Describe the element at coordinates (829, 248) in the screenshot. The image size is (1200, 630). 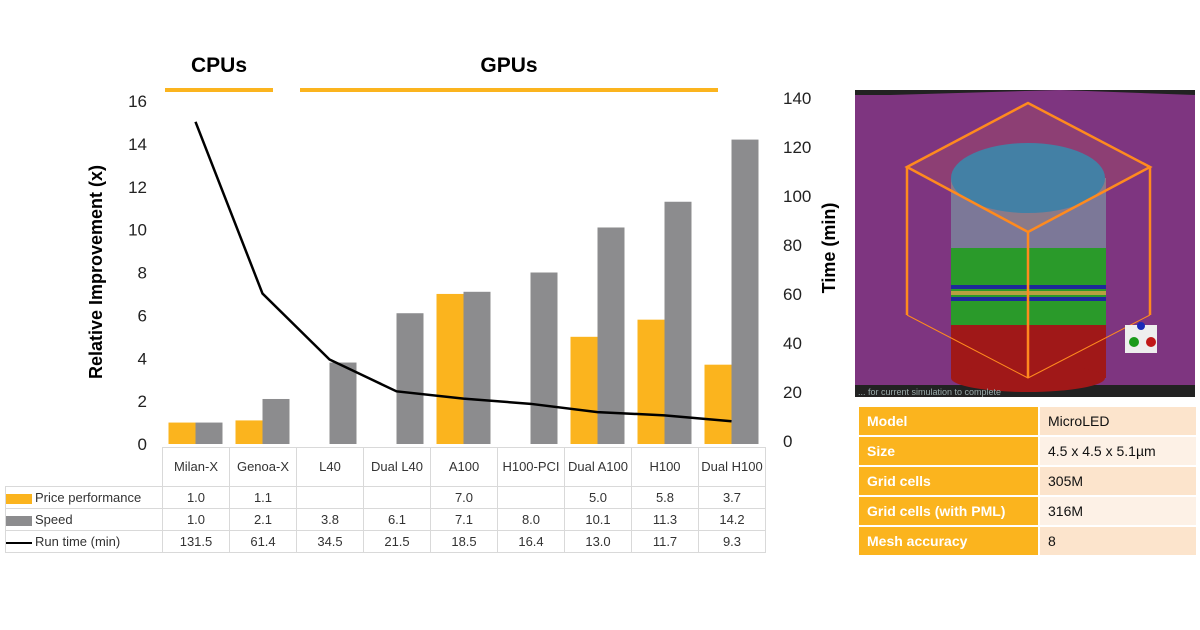
I see `y2-axis-title: Time (min)` at that location.